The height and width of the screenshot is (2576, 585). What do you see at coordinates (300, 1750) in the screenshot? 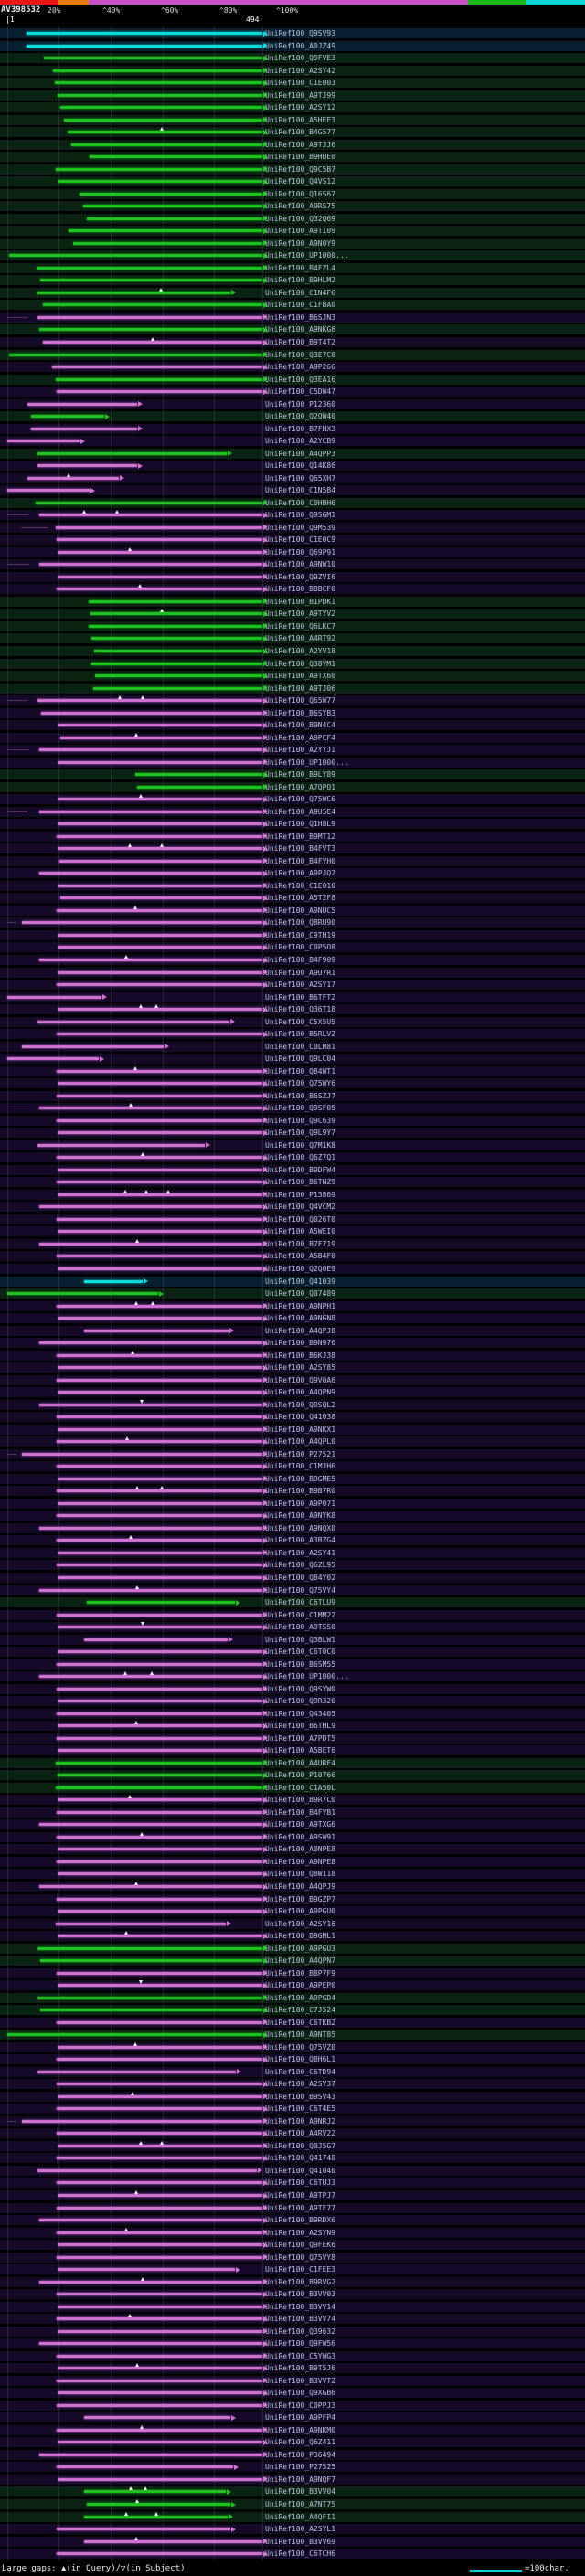
I see `hit-label: UniRef100_A5BET6` at bounding box center [300, 1750].